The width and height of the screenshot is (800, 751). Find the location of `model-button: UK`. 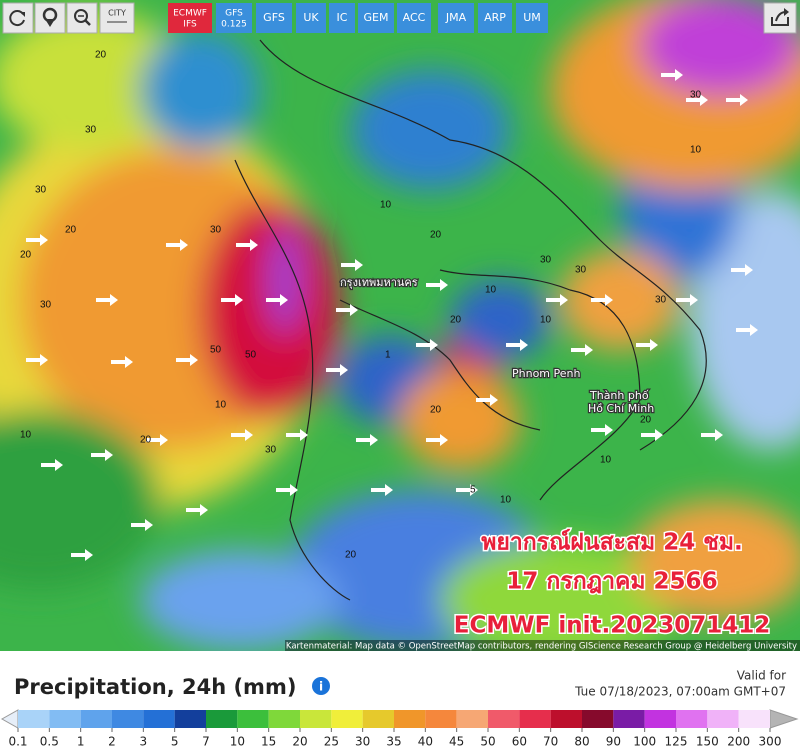

model-button: UK is located at coordinates (311, 18).